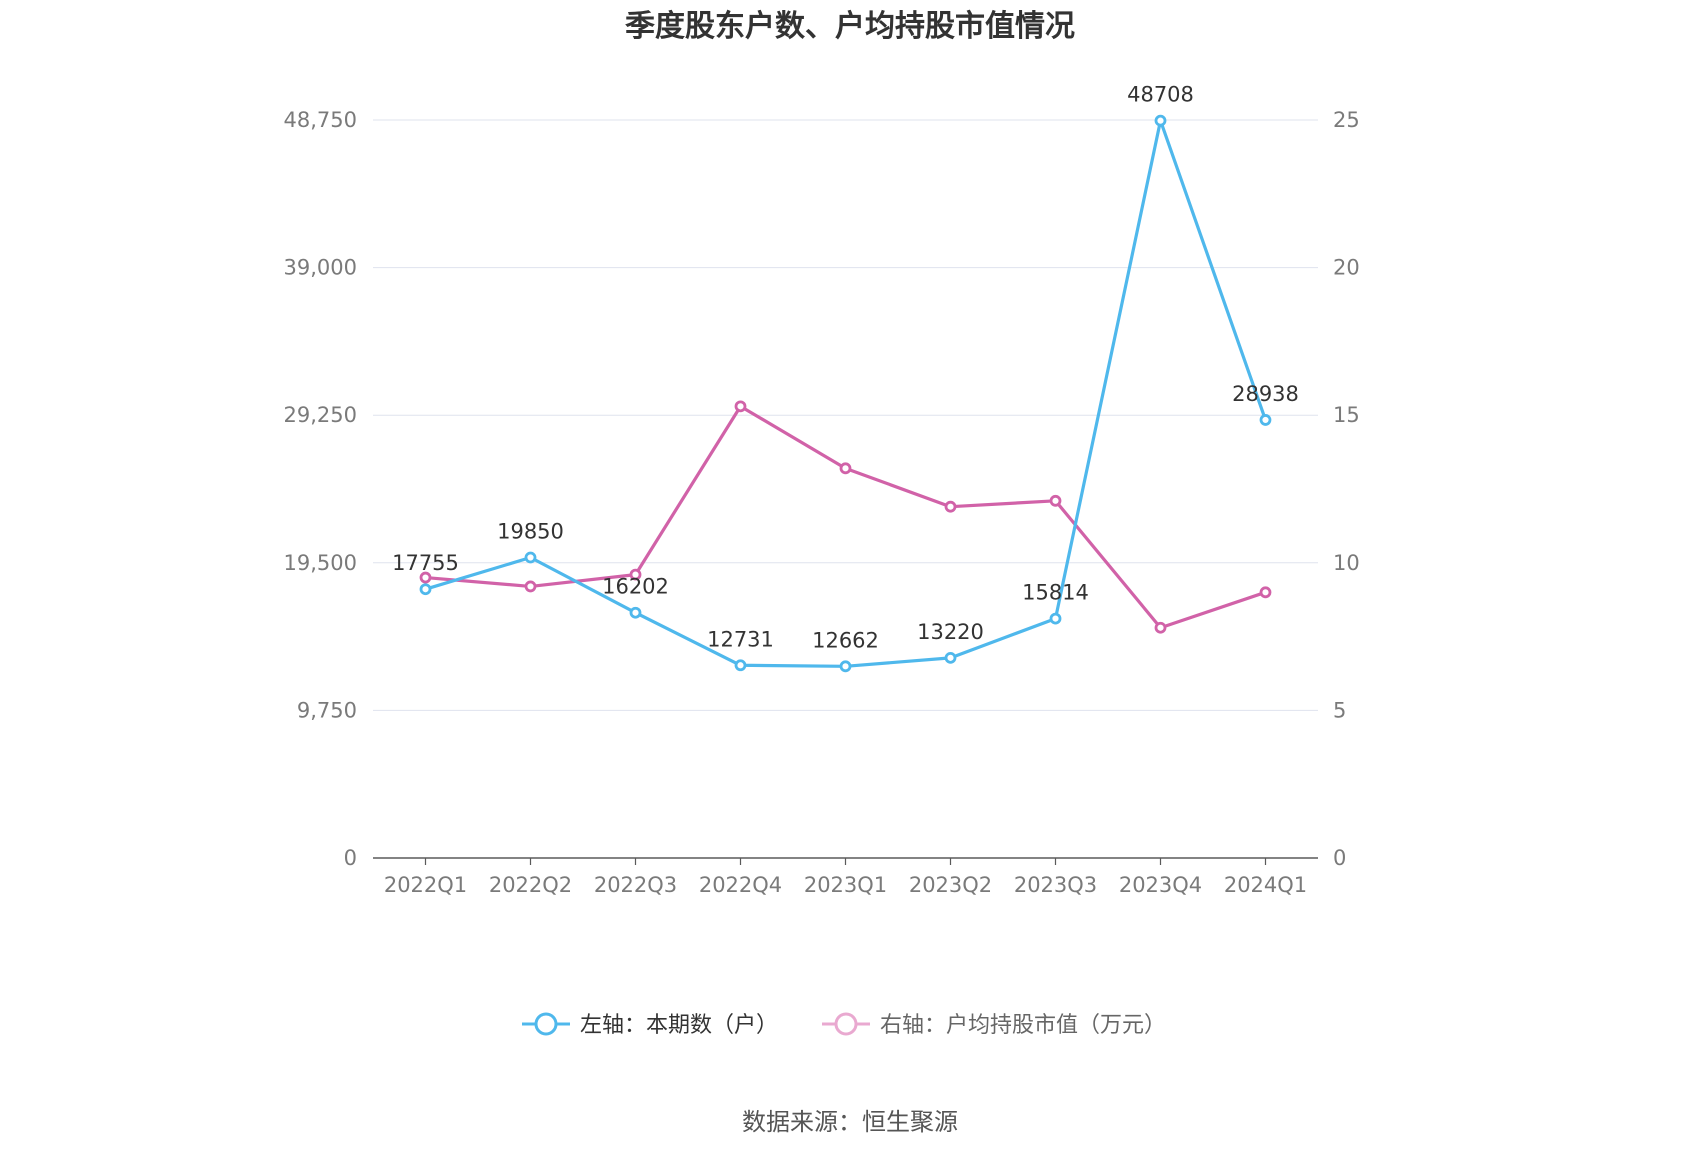  I want to click on left-tick-label: 0, so click(350, 858).